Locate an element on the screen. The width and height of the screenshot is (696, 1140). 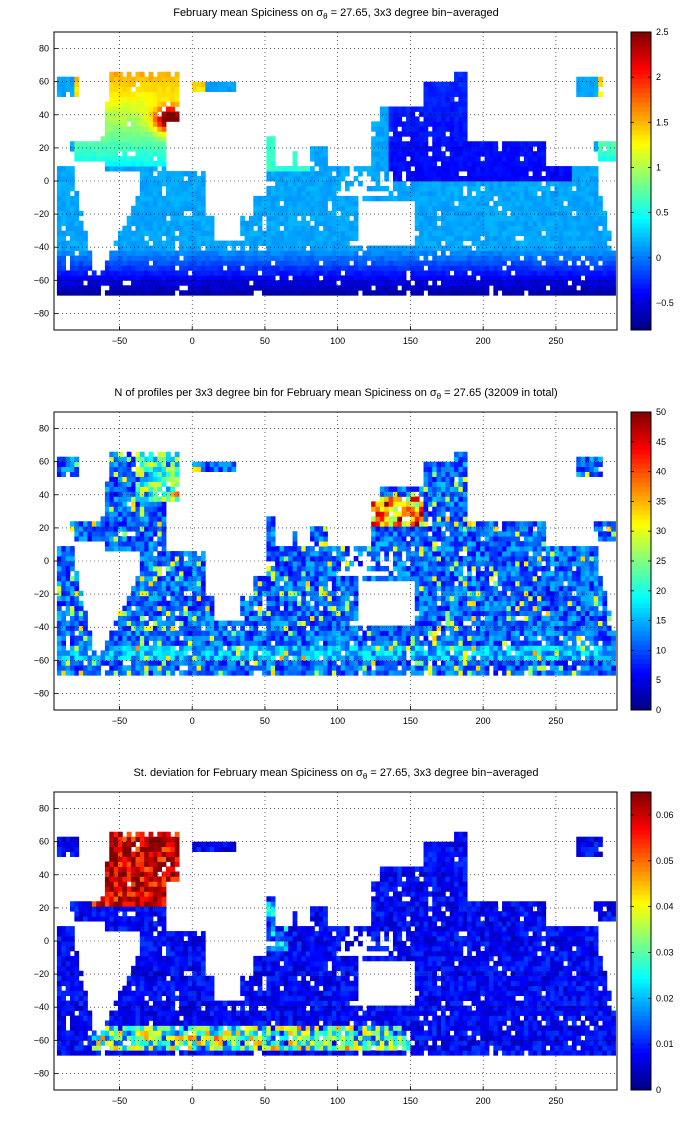
colorbar-tick-label: 1.5 is located at coordinates (662, 122).